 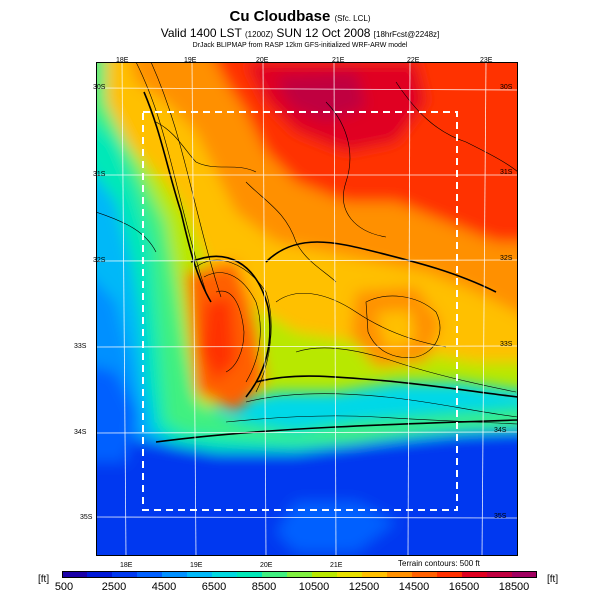 I want to click on lon-label-top: 22E, so click(x=413, y=60).